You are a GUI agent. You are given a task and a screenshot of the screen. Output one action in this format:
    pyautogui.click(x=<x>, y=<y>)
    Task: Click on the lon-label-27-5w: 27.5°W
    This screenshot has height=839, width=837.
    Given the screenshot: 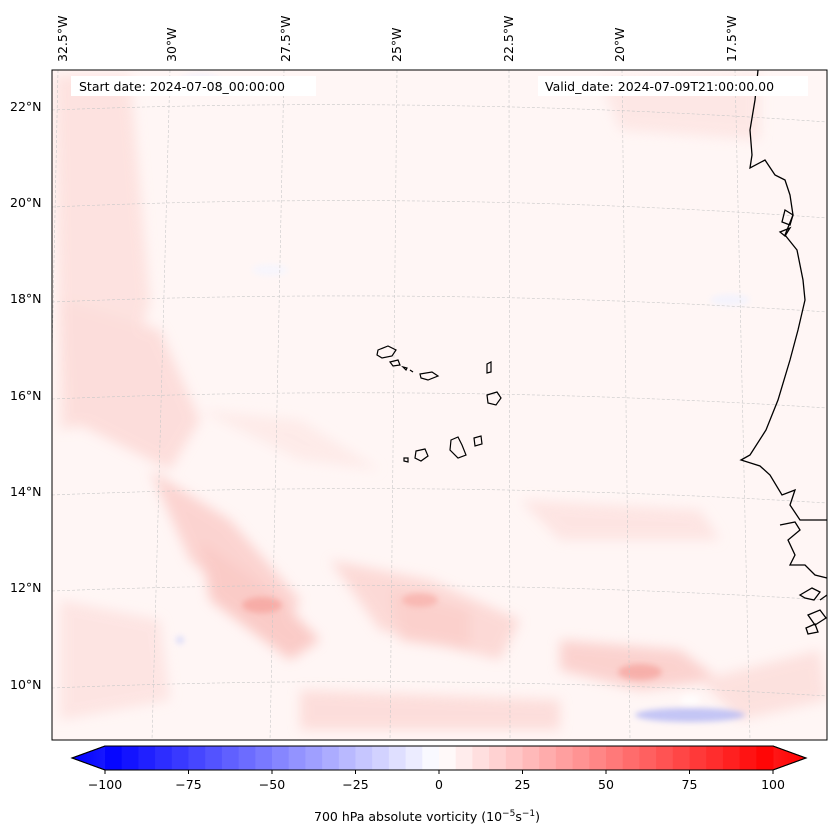 What is the action you would take?
    pyautogui.click(x=285, y=39)
    